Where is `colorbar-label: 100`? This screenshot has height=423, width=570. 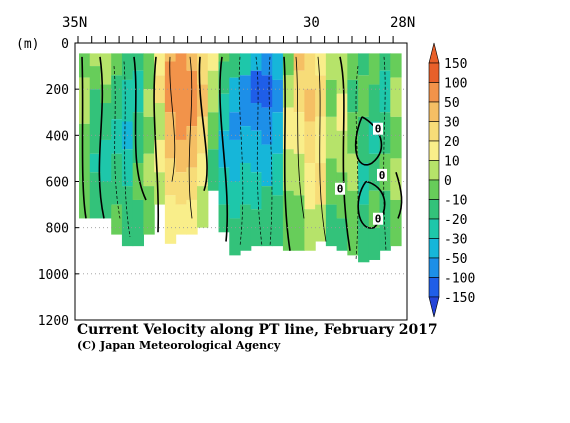 colorbar-label: 100 is located at coordinates (455, 84).